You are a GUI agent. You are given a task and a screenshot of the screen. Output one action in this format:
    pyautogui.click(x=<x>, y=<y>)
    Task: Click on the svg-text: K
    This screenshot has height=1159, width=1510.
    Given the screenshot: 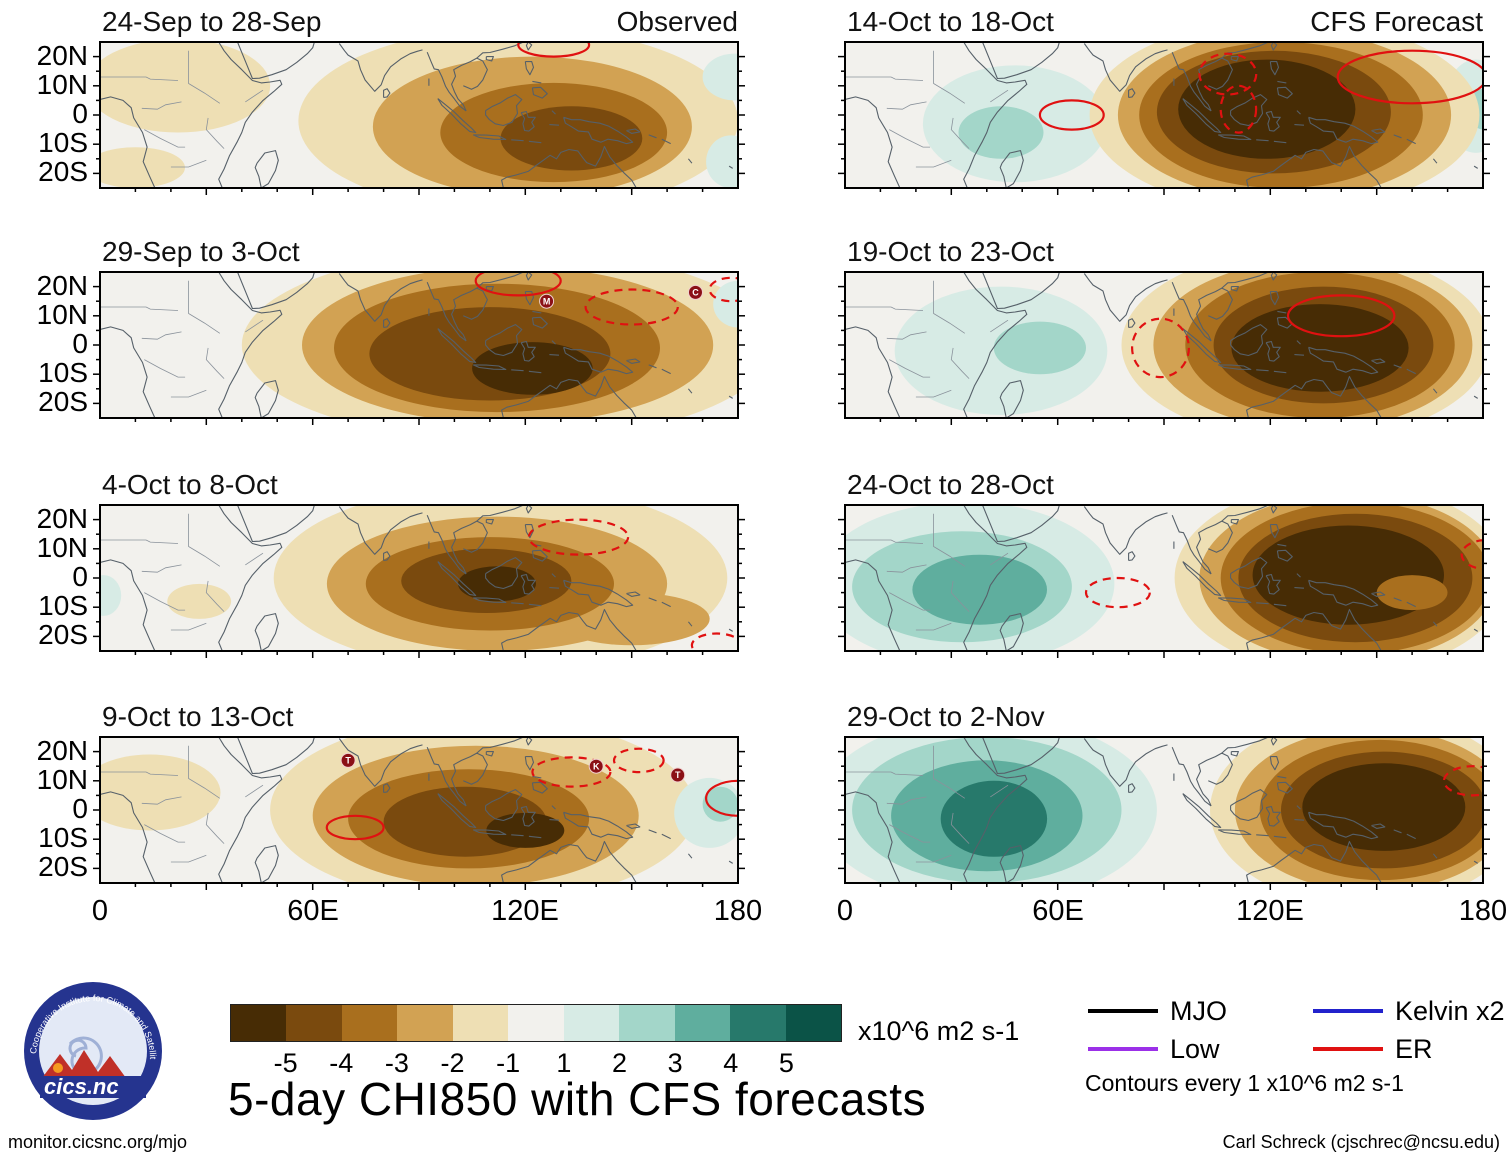 What is the action you would take?
    pyautogui.click(x=596, y=766)
    